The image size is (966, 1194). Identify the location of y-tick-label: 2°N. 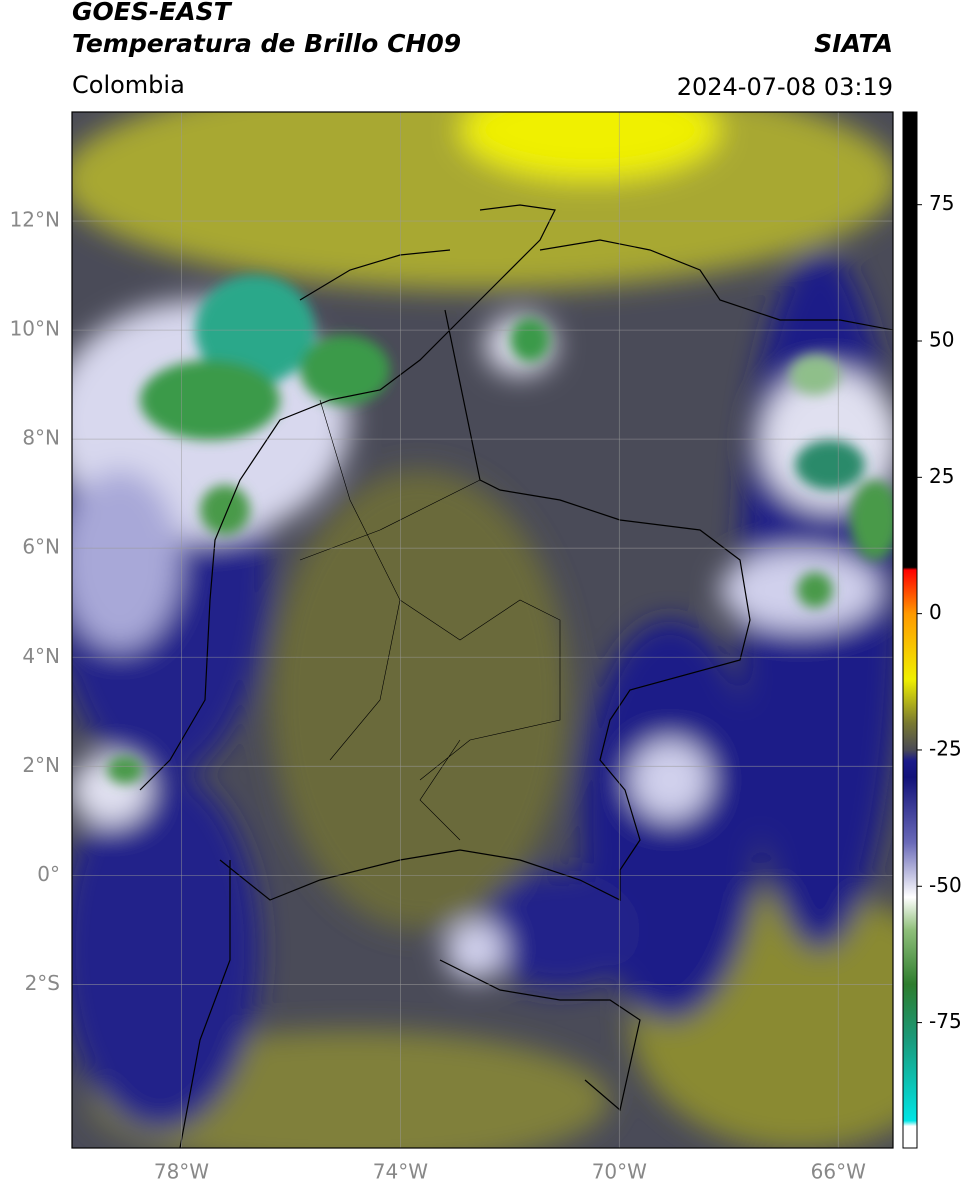
(41, 765).